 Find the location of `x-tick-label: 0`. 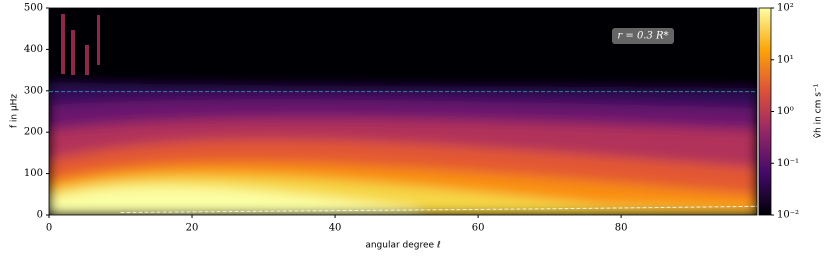

x-tick-label: 0 is located at coordinates (49, 228).